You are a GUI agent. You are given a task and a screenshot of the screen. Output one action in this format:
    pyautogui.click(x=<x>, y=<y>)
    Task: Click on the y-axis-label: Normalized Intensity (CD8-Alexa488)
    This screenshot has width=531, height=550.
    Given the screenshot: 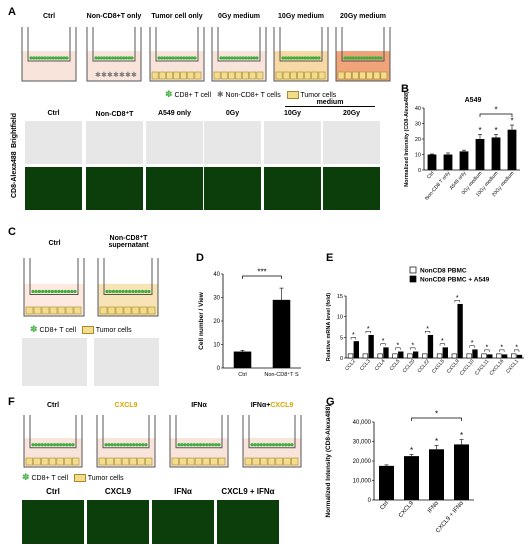 What is the action you would take?
    pyautogui.click(x=407, y=139)
    